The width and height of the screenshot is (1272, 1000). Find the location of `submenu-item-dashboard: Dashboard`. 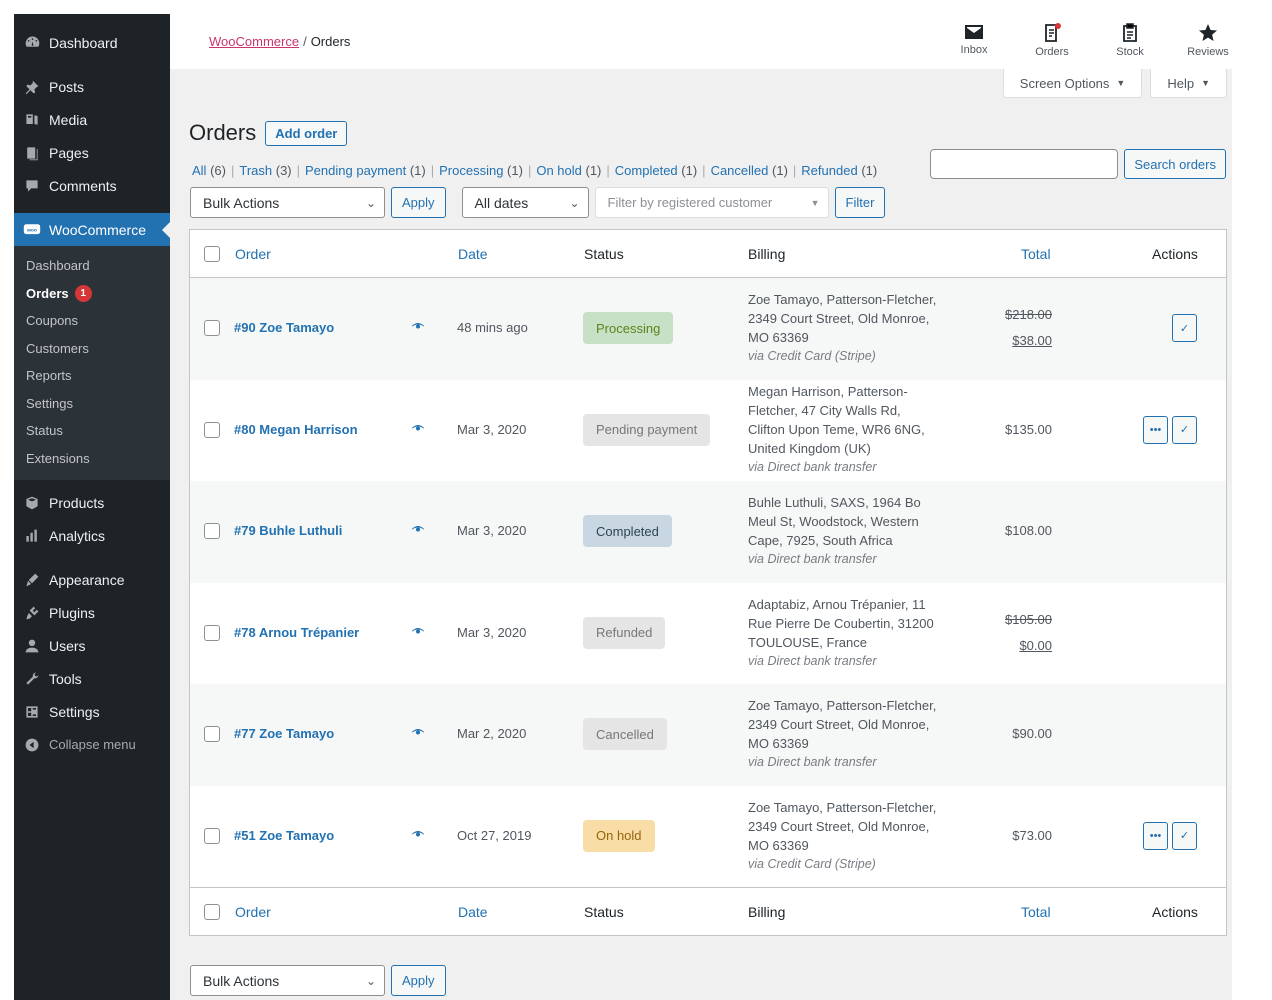

submenu-item-dashboard: Dashboard is located at coordinates (92, 266).